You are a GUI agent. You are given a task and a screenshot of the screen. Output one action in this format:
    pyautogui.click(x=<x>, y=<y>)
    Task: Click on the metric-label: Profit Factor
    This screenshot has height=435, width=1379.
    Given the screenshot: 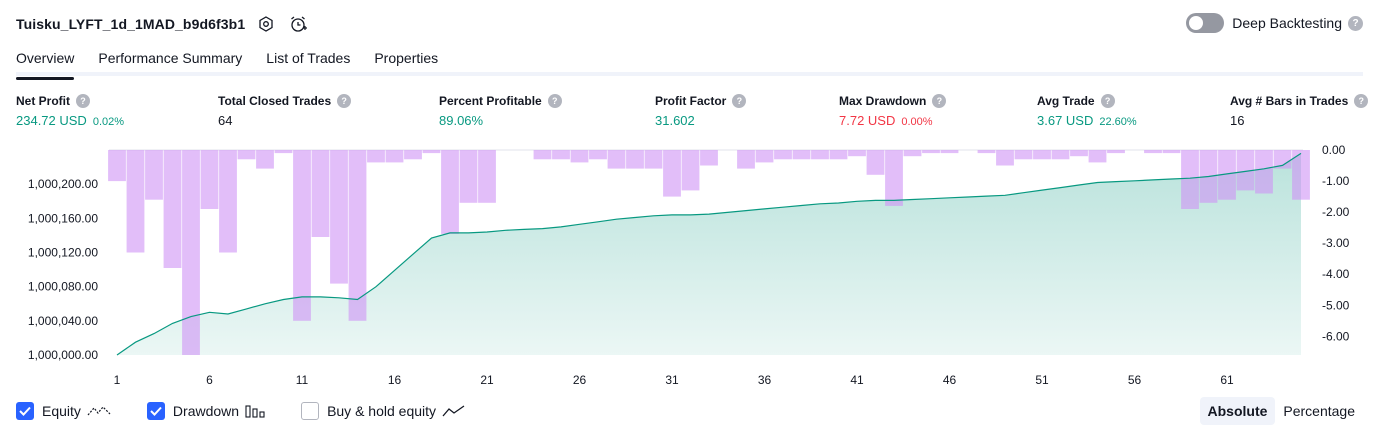 What is the action you would take?
    pyautogui.click(x=691, y=101)
    